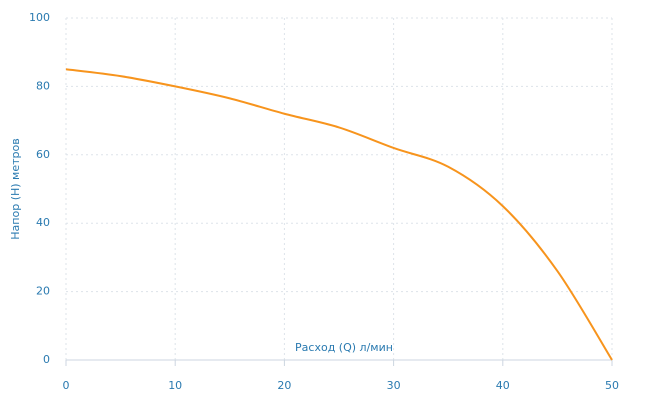 This screenshot has height=405, width=647. I want to click on x-tick-label: 50, so click(612, 385).